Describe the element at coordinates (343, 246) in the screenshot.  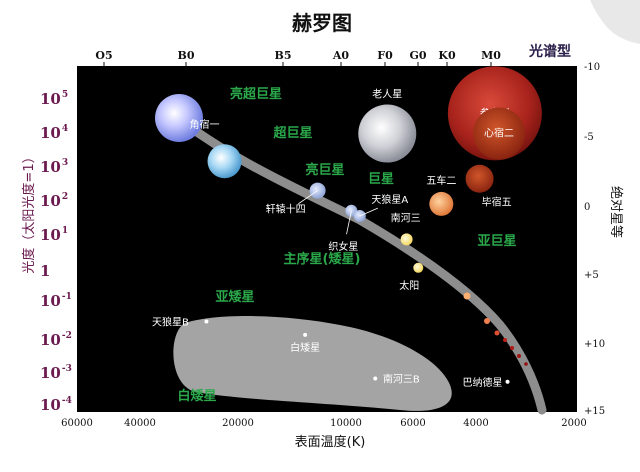
I see `star-label: 织女星` at that location.